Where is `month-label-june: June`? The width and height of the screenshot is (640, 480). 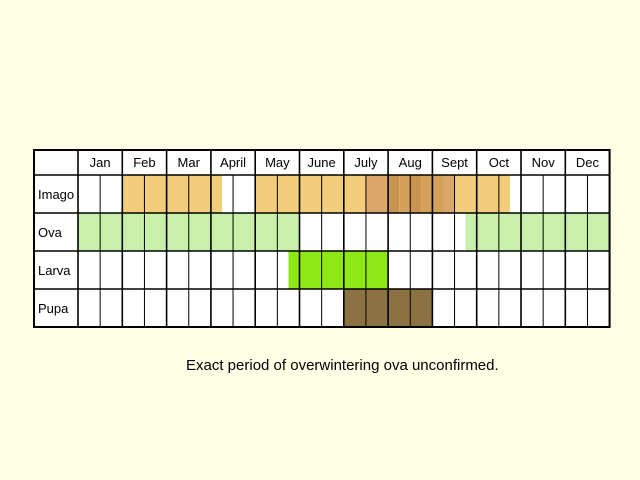 month-label-june: June is located at coordinates (322, 162).